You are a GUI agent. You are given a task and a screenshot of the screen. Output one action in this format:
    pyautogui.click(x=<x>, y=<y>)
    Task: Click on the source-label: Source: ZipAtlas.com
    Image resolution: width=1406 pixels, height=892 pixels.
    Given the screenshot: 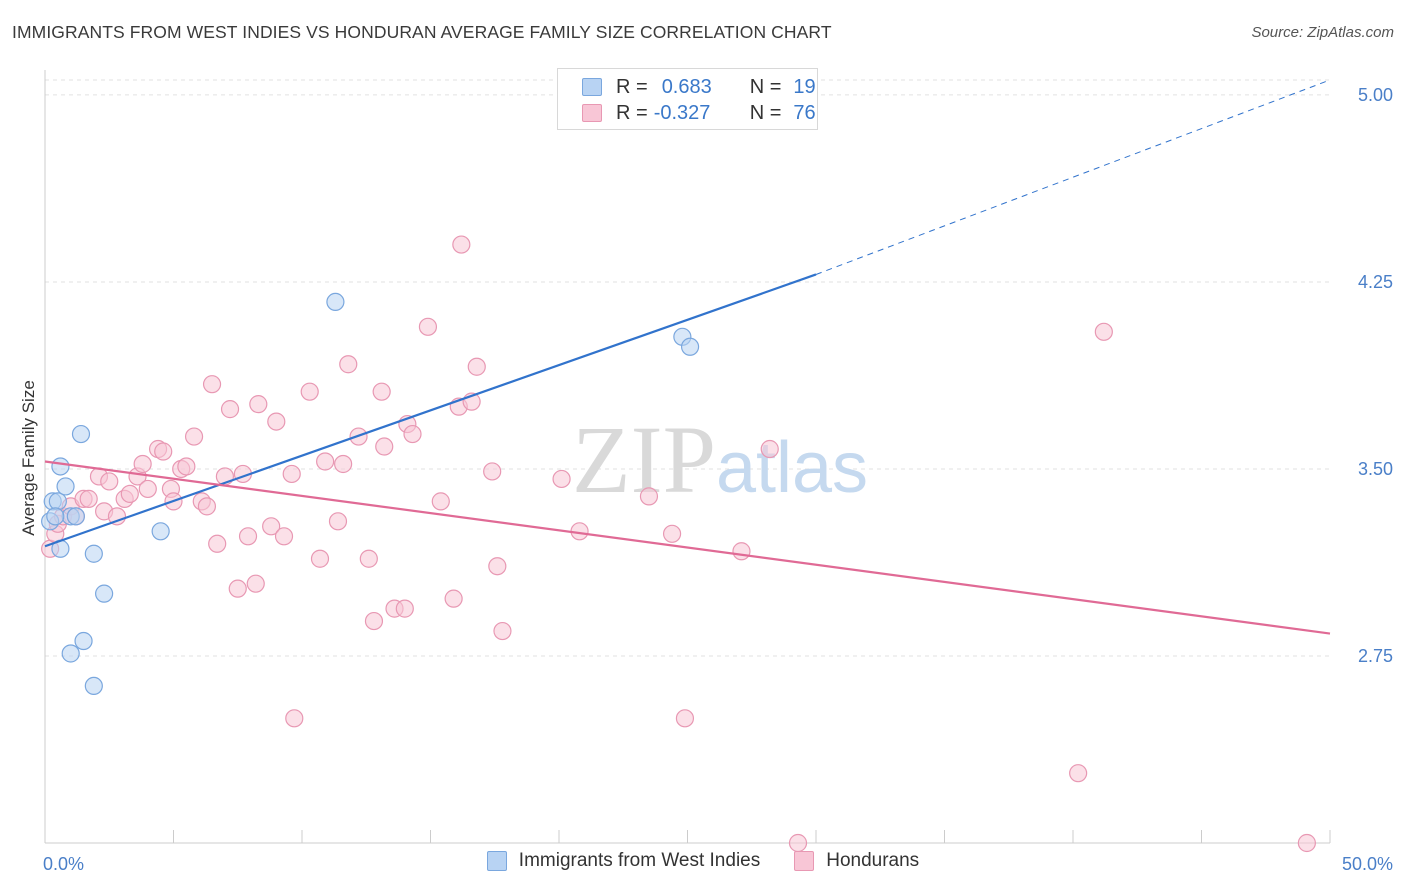 What is the action you would take?
    pyautogui.click(x=1322, y=32)
    